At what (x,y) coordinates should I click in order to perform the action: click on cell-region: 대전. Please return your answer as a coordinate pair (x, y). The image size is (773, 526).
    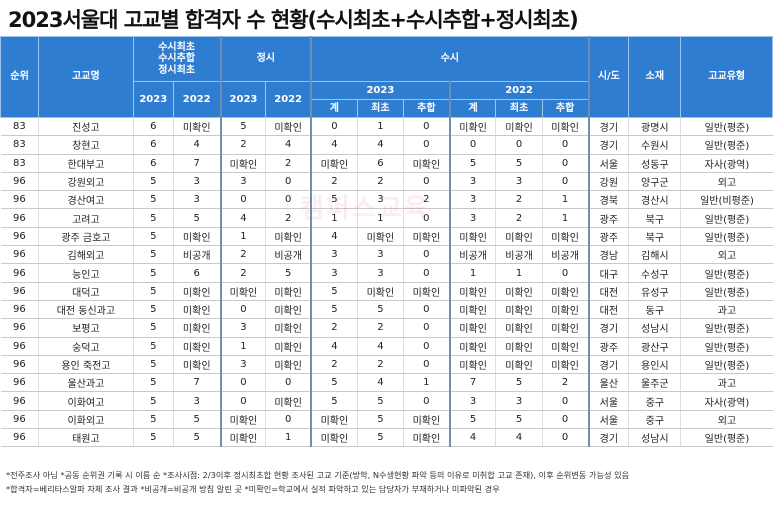
    Looking at the image, I should click on (608, 291).